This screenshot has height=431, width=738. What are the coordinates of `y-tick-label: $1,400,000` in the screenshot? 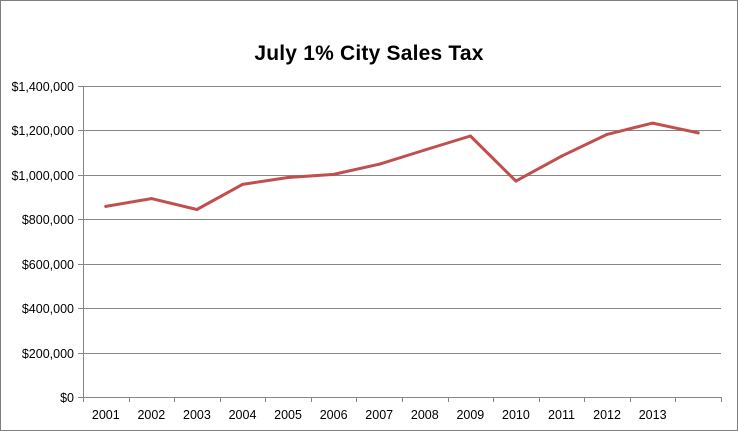 It's located at (42, 87).